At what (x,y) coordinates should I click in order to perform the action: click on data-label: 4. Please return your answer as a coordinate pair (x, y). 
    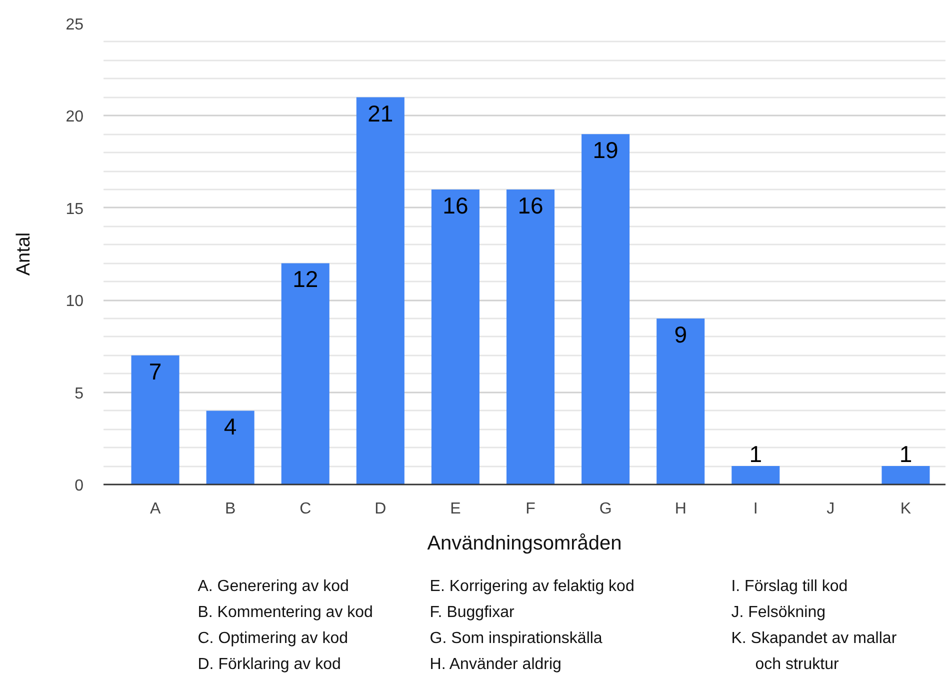
    Looking at the image, I should click on (230, 427).